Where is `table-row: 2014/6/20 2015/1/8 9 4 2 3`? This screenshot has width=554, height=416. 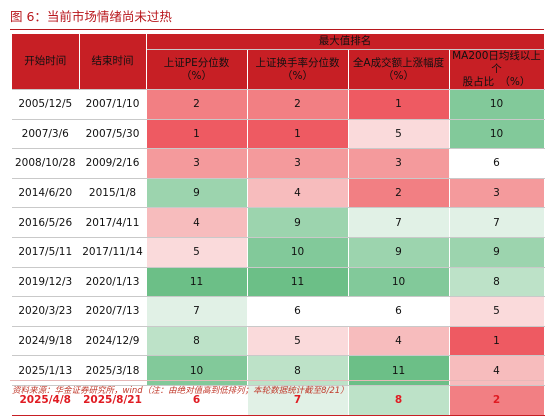
table-row: 2014/6/20 2015/1/8 9 4 2 3 is located at coordinates (278, 193).